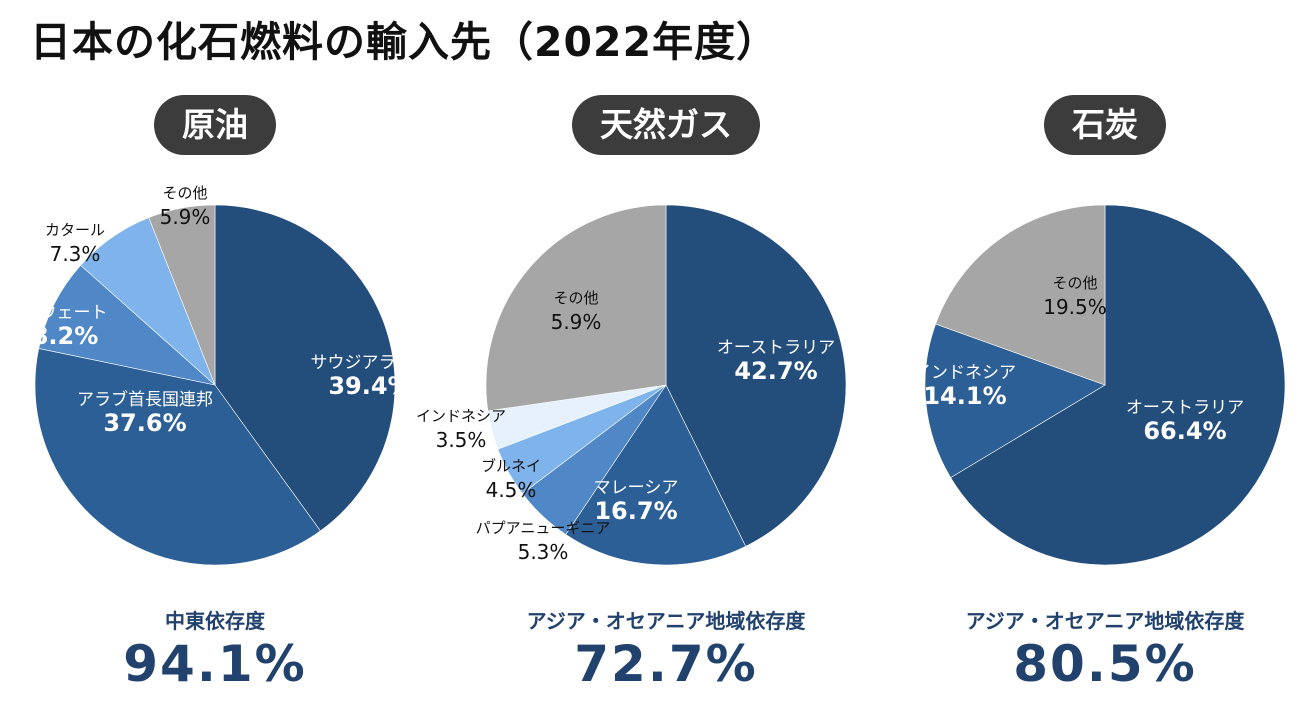 The width and height of the screenshot is (1316, 704). I want to click on pie1-label-value-5: 5.9%, so click(576, 322).